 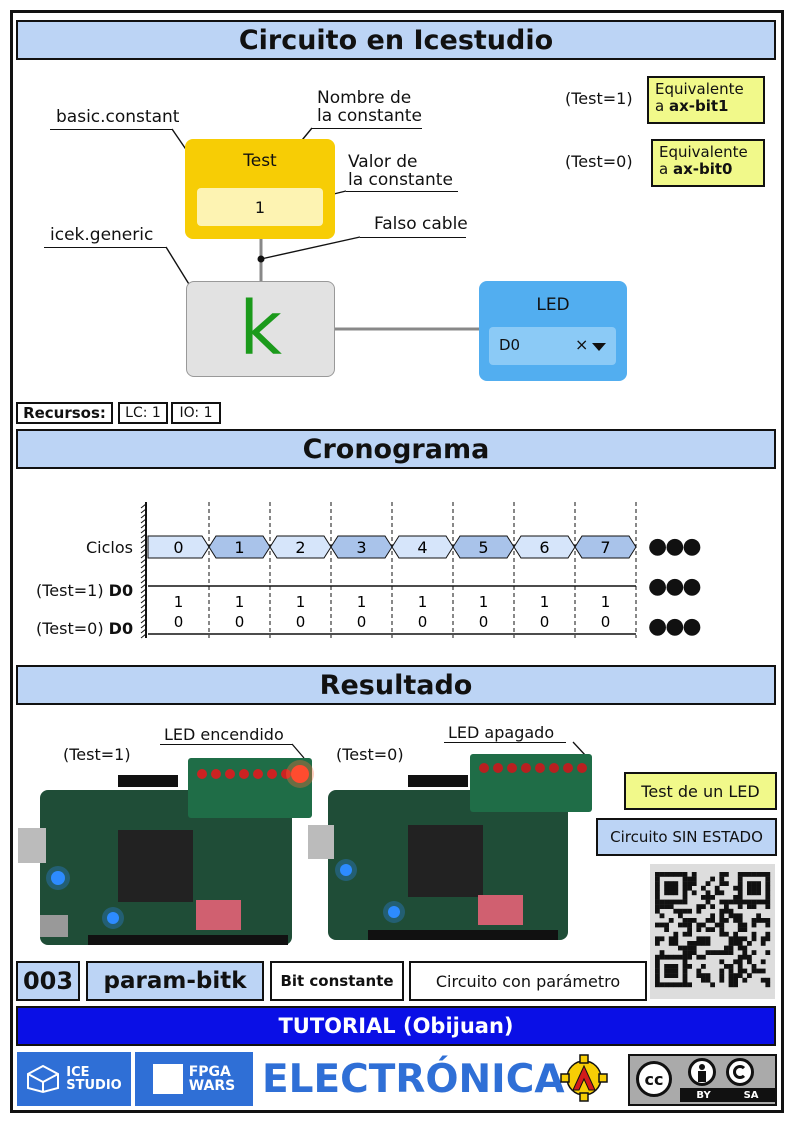 I want to click on cycle-number: 7, so click(x=605, y=547).